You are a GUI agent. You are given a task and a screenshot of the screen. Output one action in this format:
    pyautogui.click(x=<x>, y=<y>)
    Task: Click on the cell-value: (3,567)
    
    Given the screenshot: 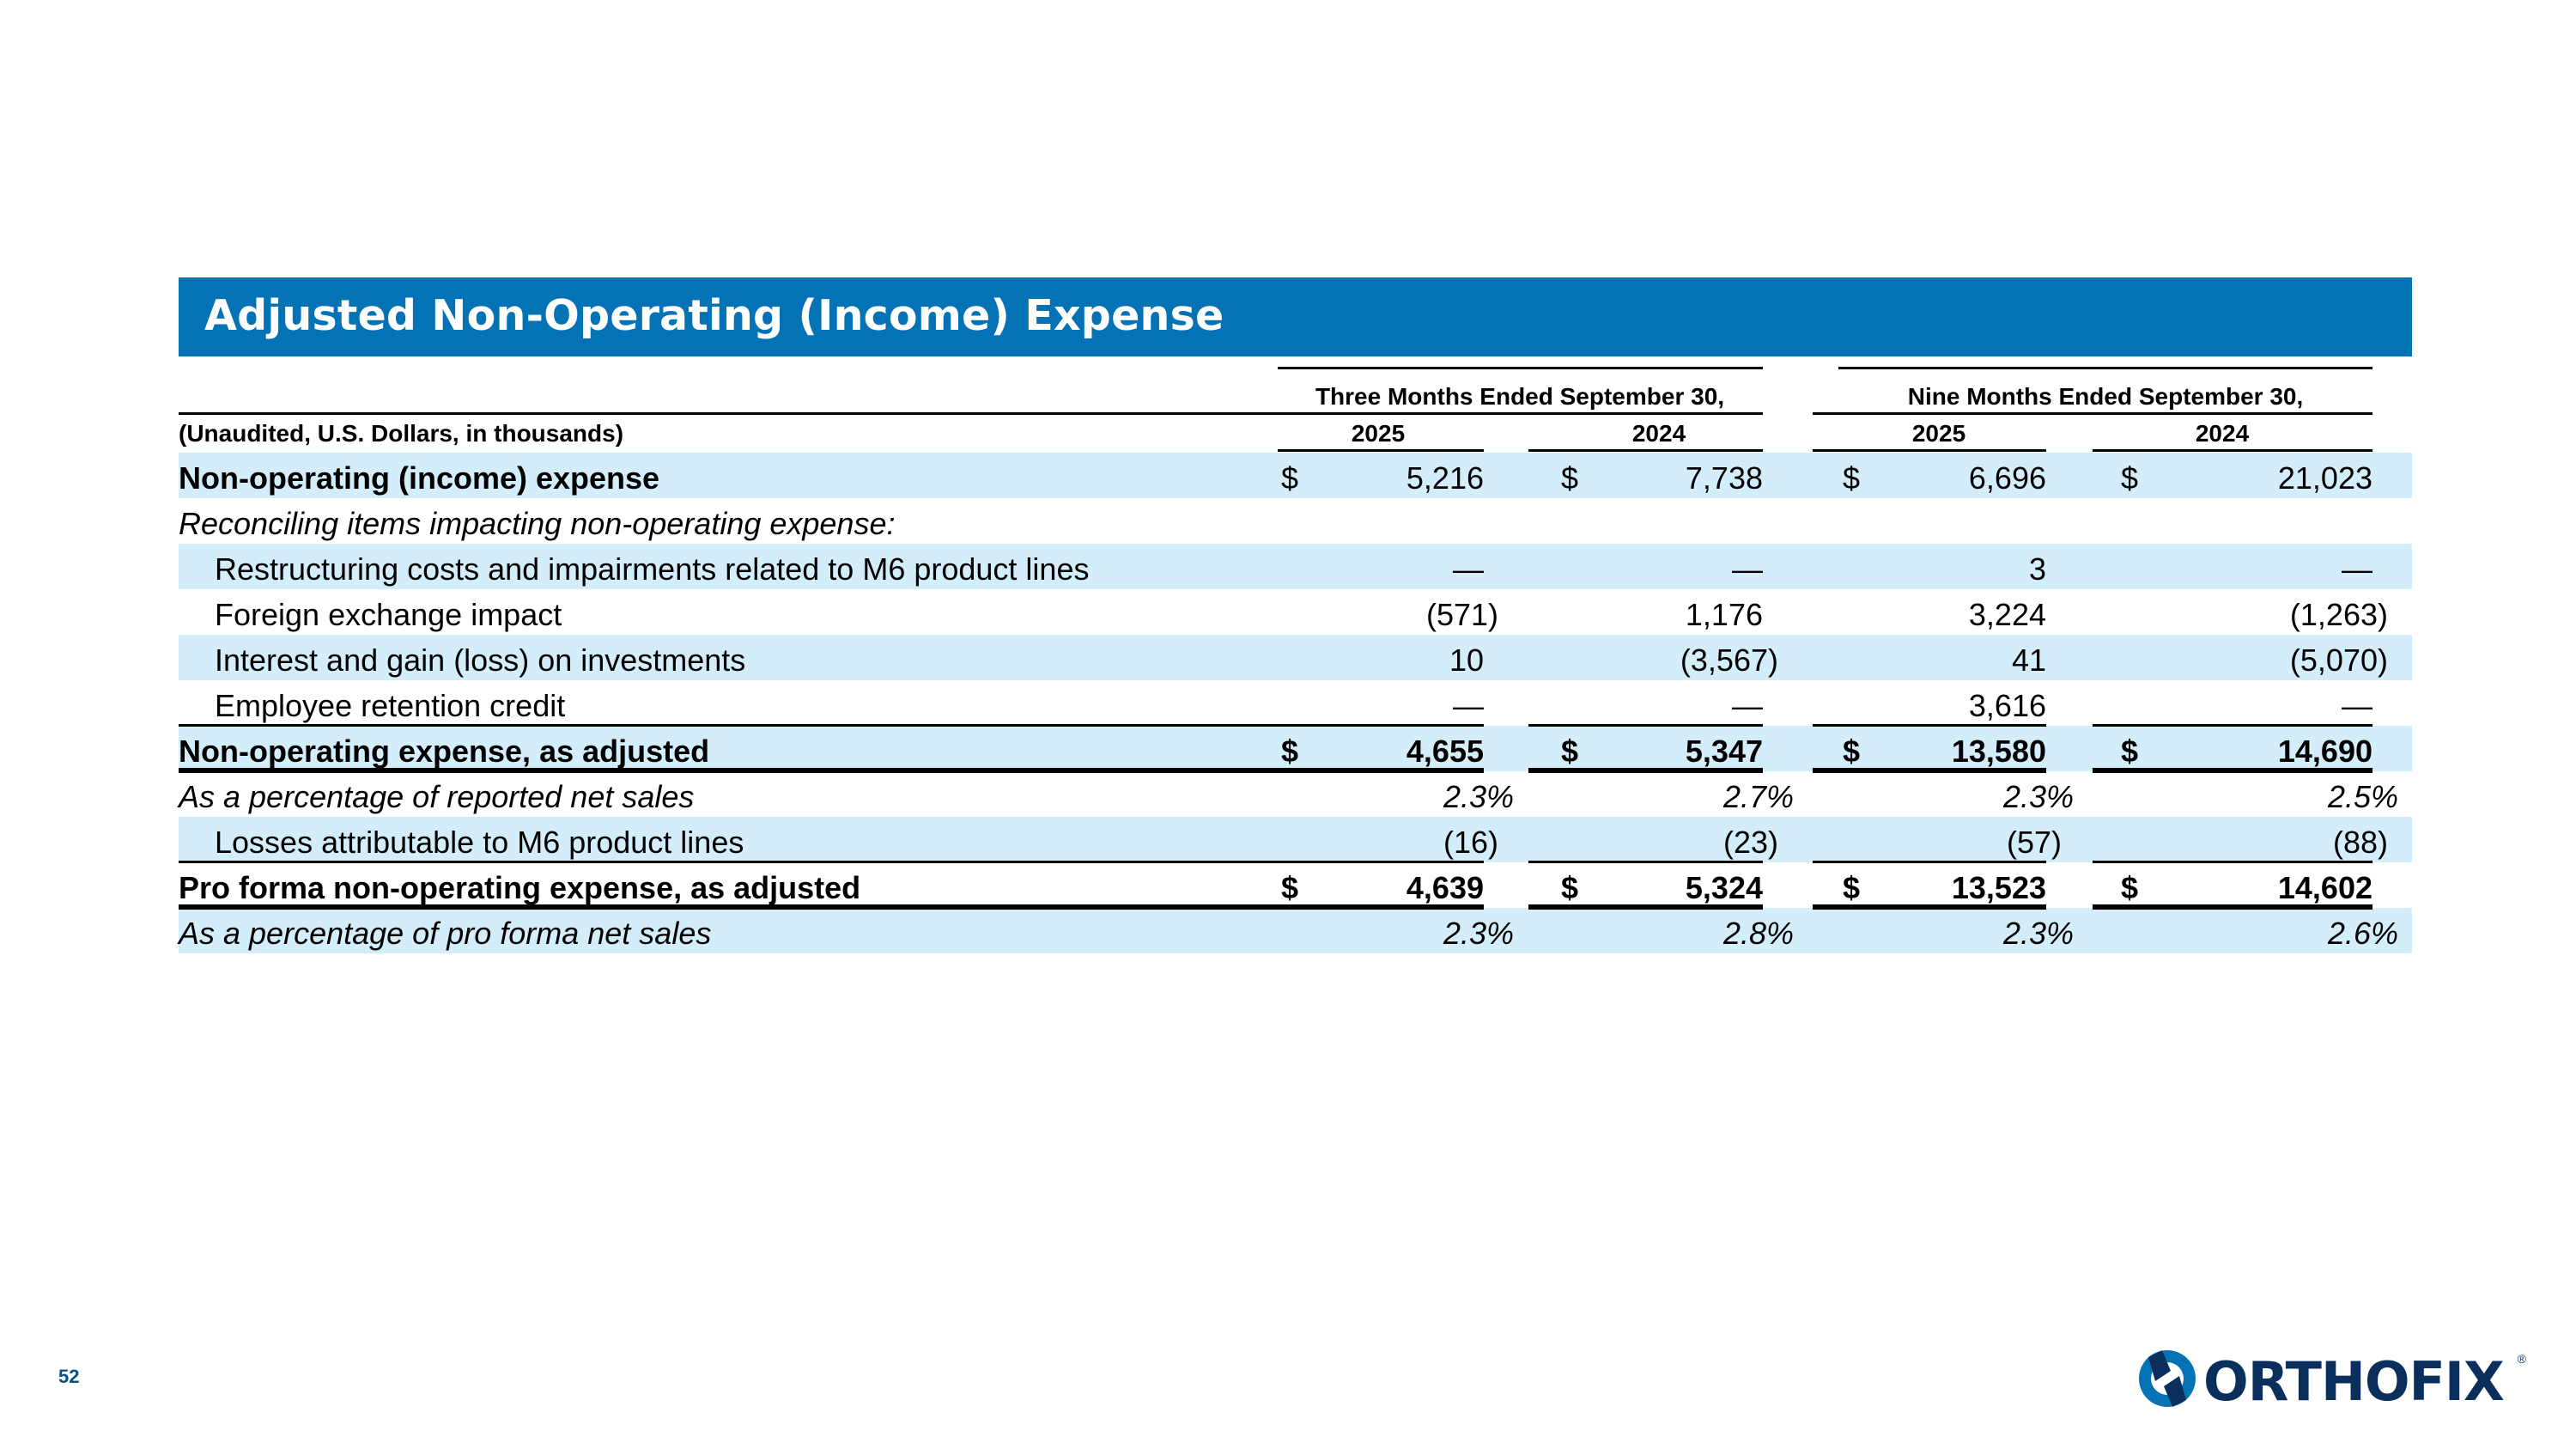 What is the action you would take?
    pyautogui.click(x=1729, y=660)
    